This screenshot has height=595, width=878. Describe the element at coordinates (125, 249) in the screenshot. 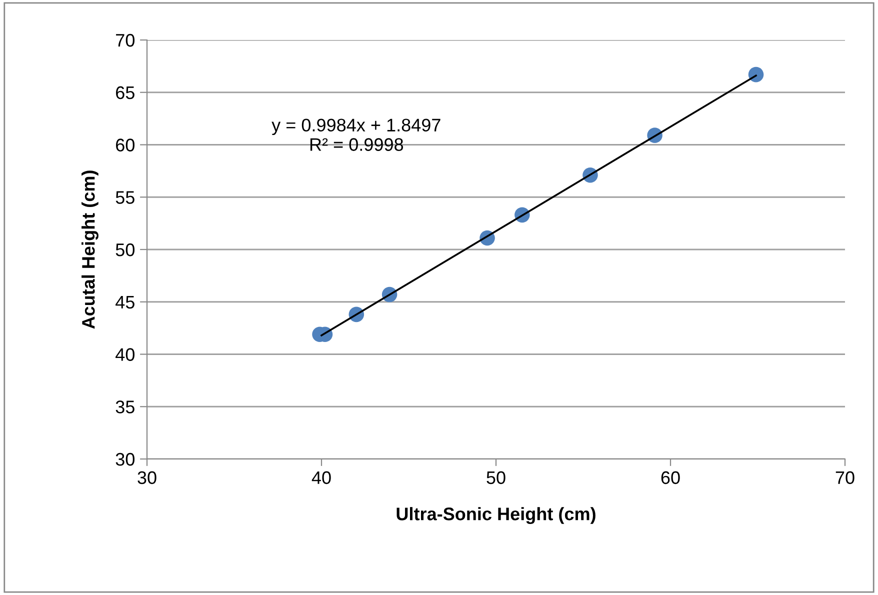

I see `y-tick-label: 50` at that location.